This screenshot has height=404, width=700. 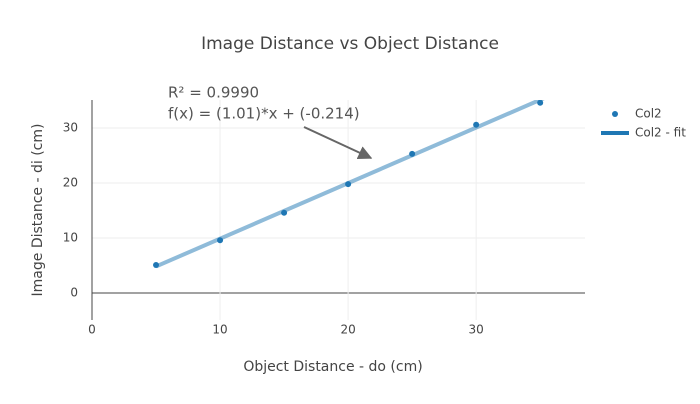 I want to click on chart-title: Image Distance vs Object Distance, so click(x=350, y=44).